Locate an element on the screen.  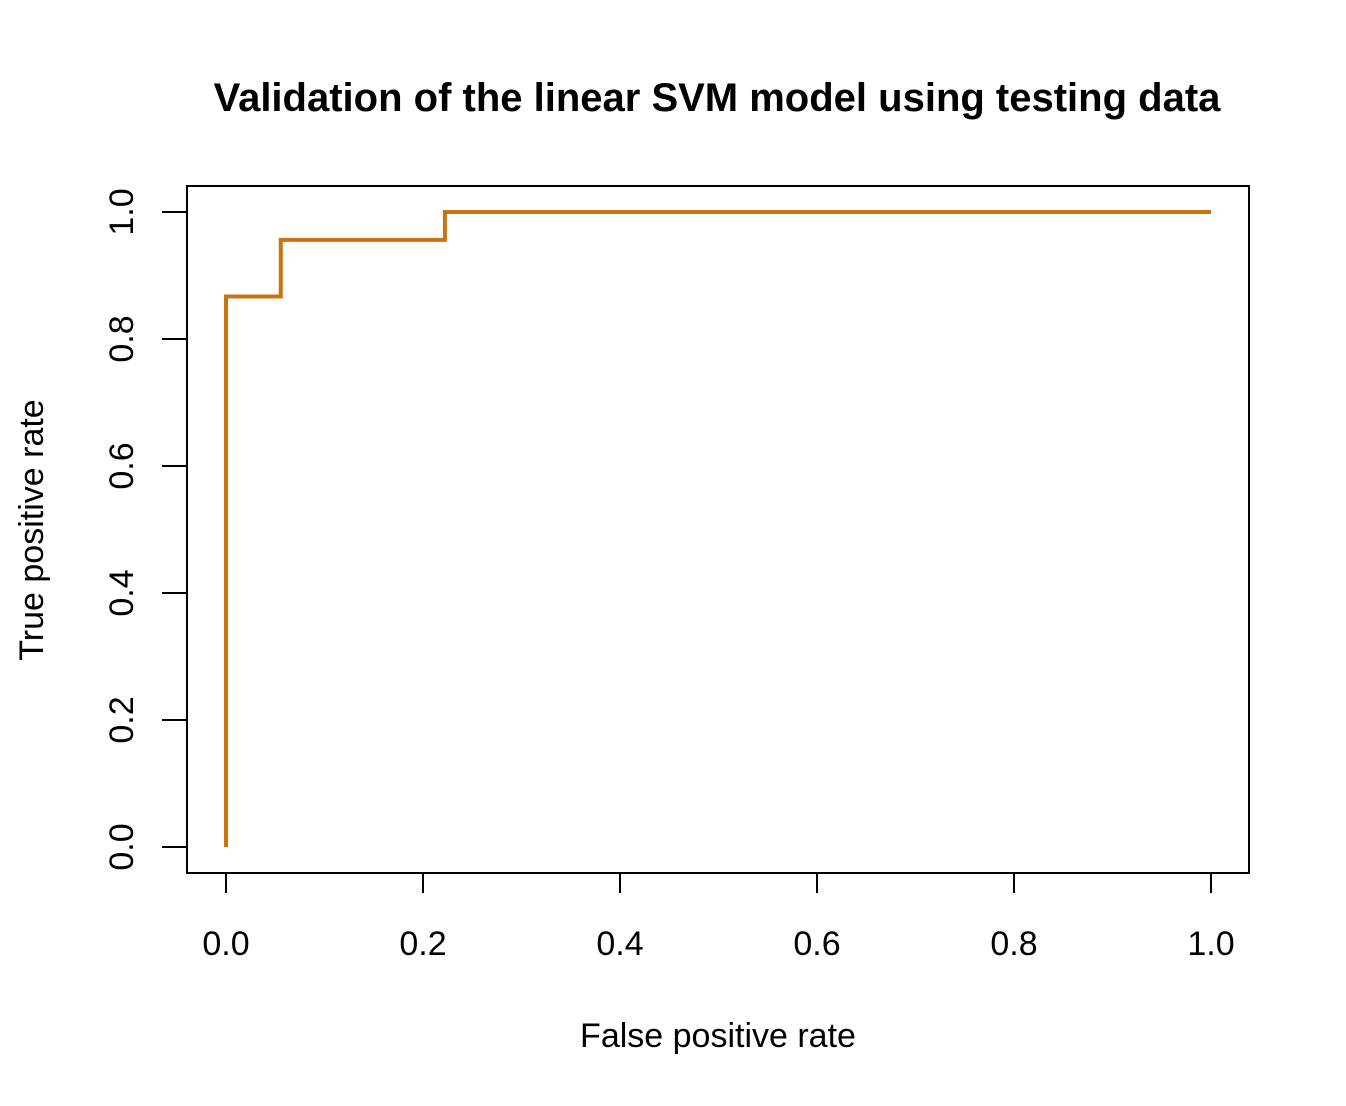
x-axis-label: False positive rate is located at coordinates (718, 1036).